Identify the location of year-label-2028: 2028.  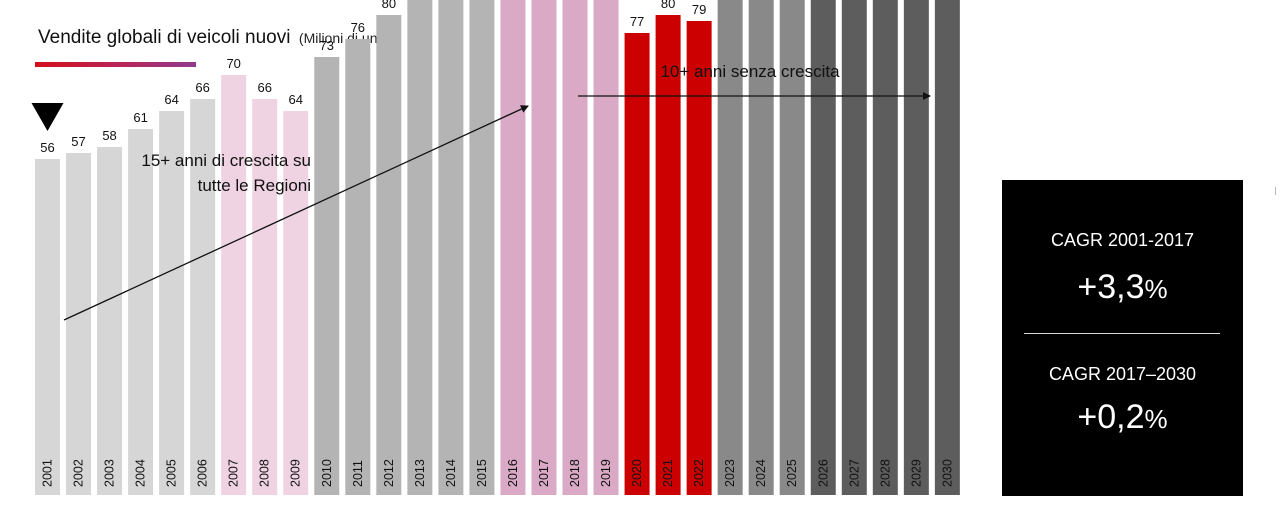
(885, 473).